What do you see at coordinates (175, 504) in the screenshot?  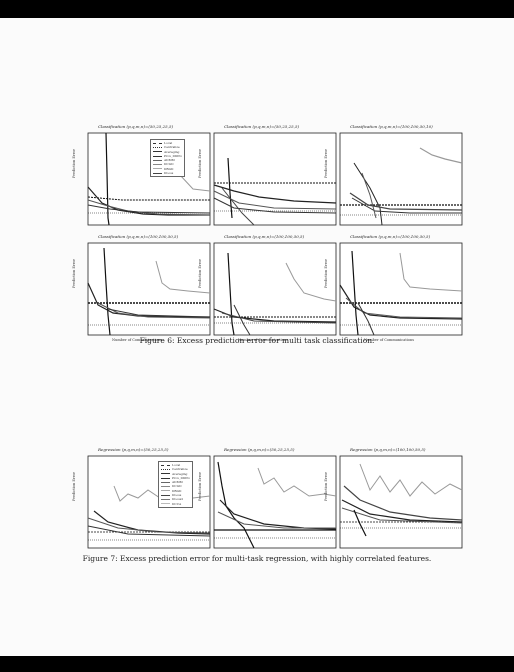 I see `legend-item: DCCA` at bounding box center [175, 504].